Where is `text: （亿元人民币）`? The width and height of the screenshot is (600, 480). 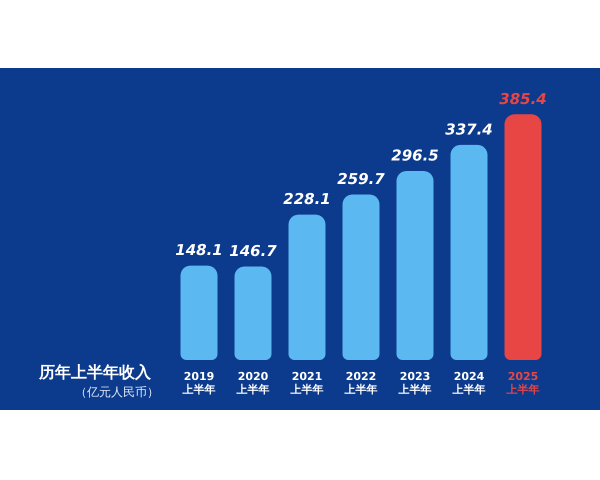 text: （亿元人民币） is located at coordinates (117, 392).